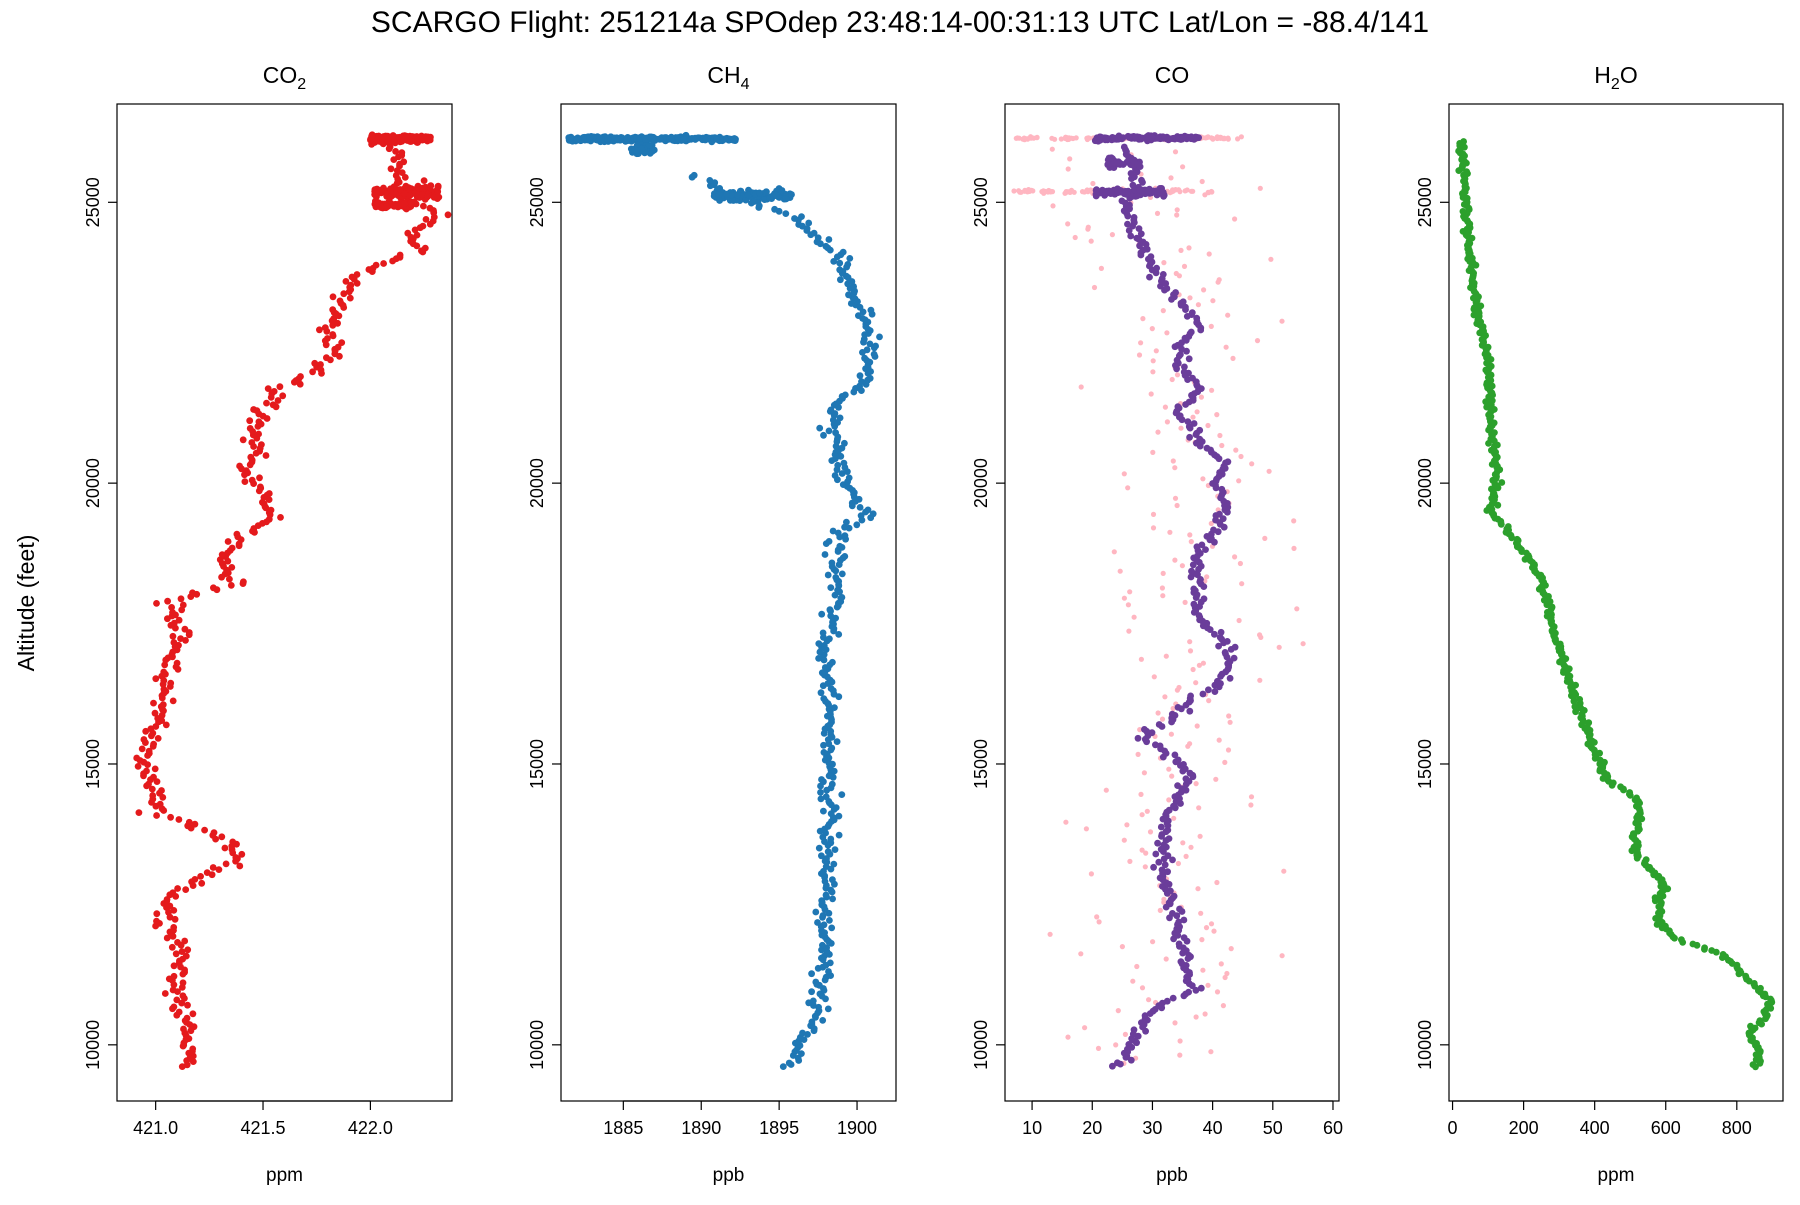  I want to click on y-tick-label: 10000, so click(537, 1045).